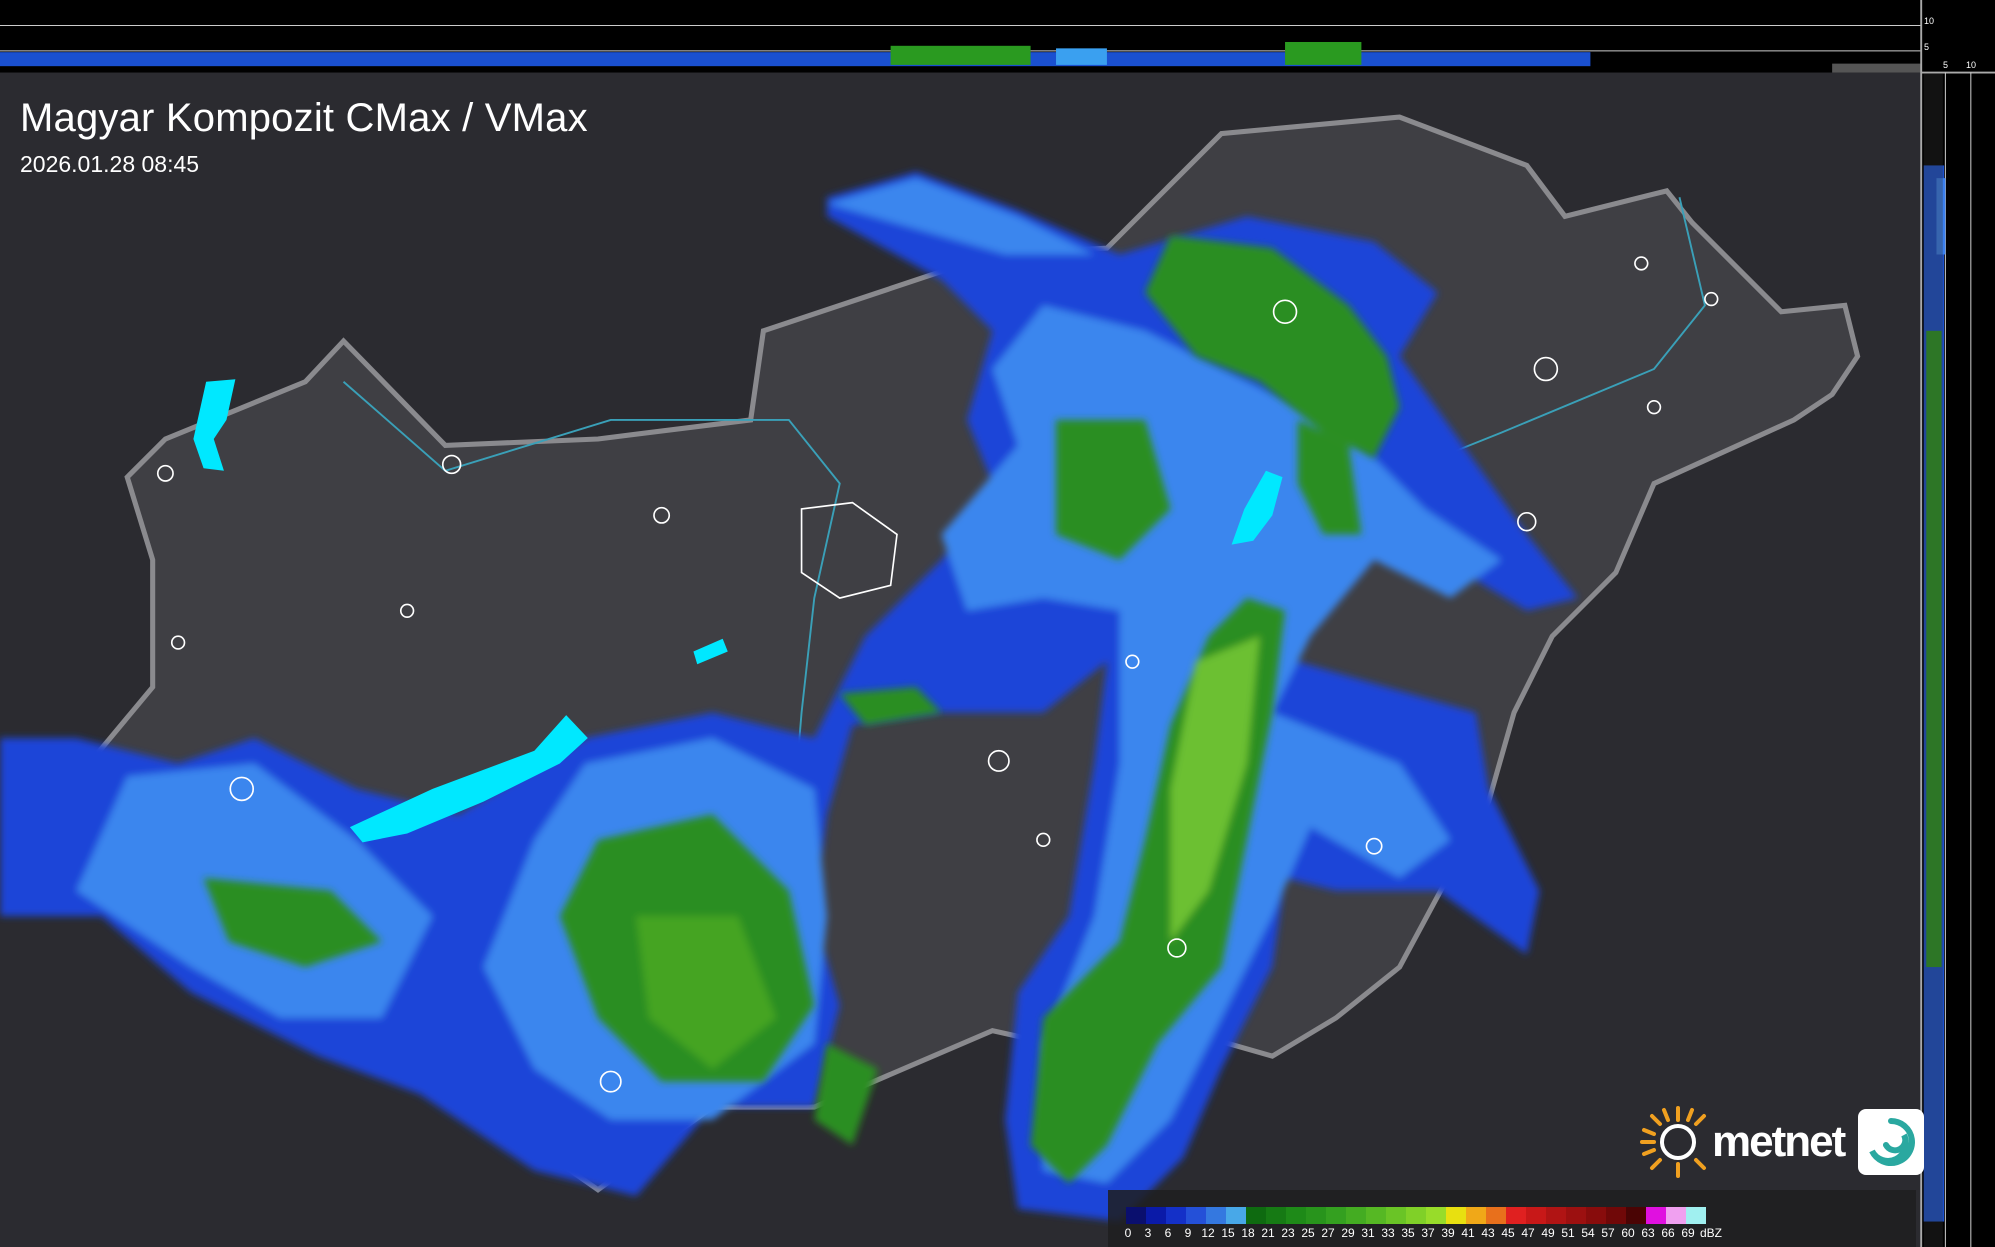  Describe the element at coordinates (710, 651) in the screenshot. I see `lake-velence` at that location.